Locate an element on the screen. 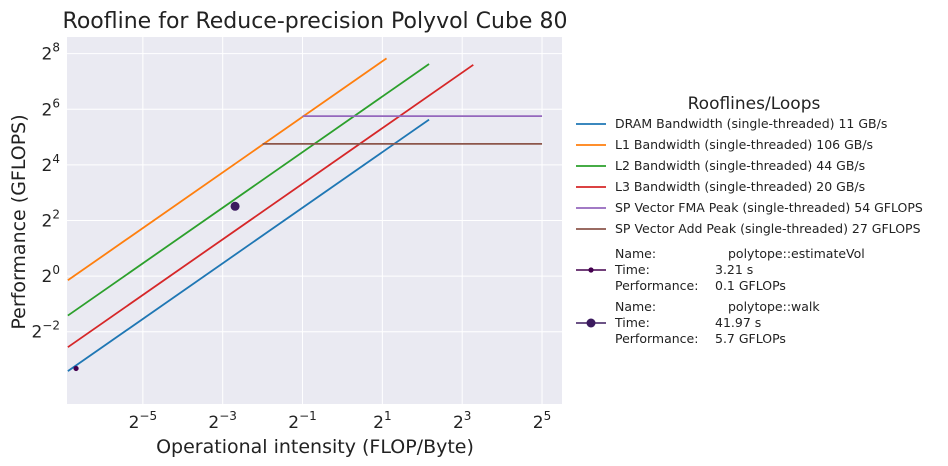 This screenshot has width=948, height=466. loop-markers is located at coordinates (156, 286).